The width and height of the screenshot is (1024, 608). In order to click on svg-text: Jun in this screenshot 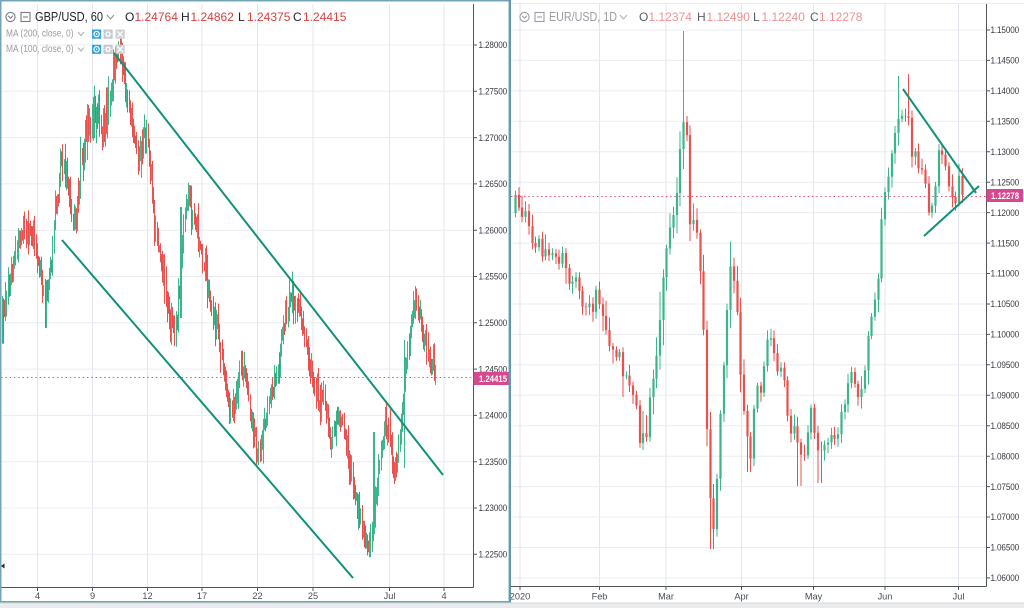, I will do `click(885, 597)`.